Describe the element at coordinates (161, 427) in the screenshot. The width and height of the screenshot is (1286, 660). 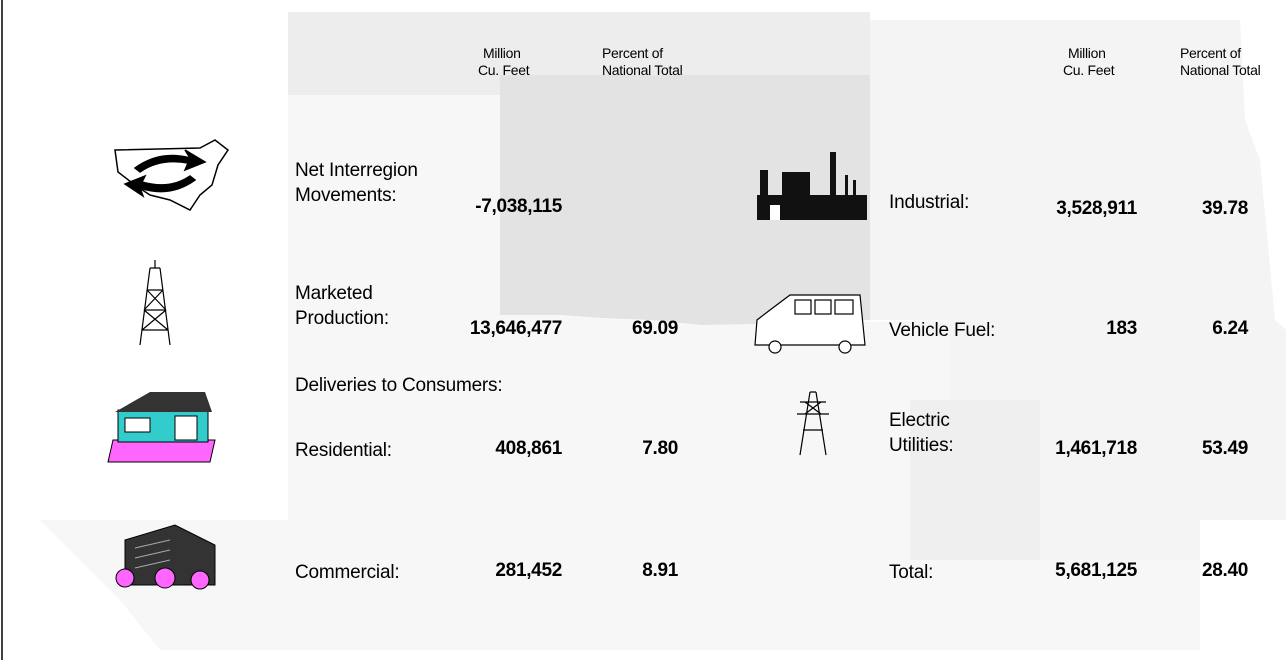
I see `house-icon` at that location.